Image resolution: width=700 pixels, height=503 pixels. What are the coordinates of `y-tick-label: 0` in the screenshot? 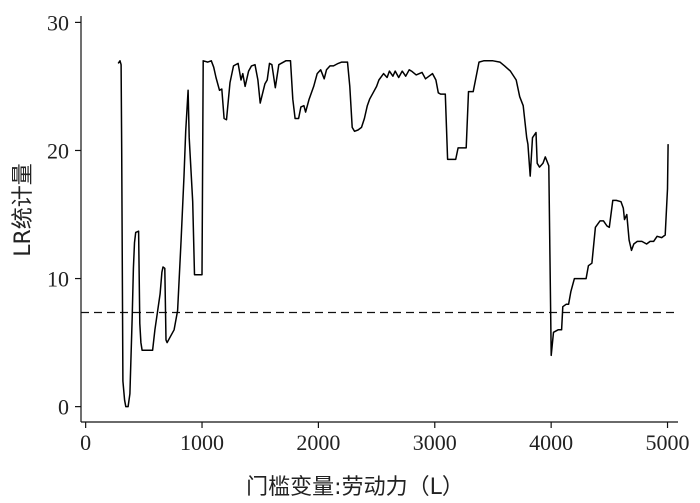 It's located at (63, 407).